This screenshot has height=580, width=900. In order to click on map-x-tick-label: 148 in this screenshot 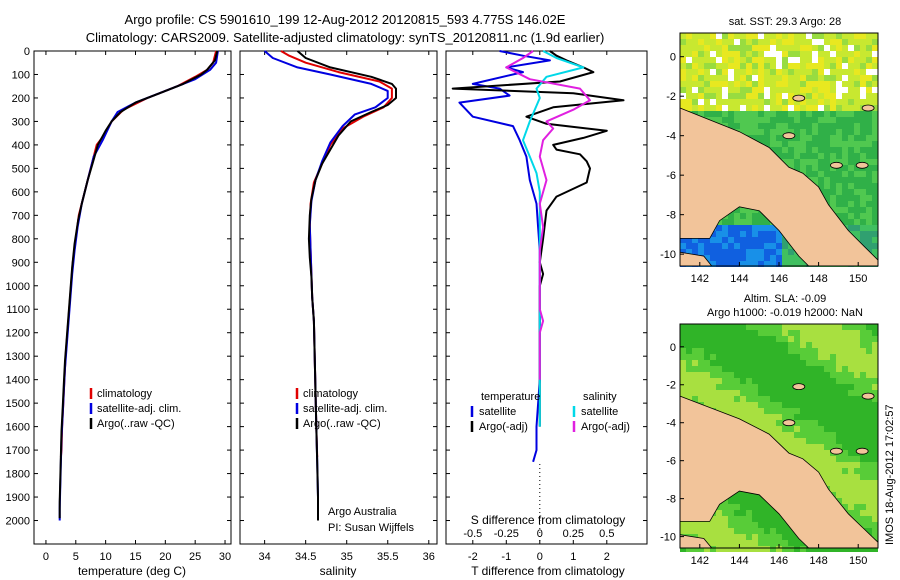, I will do `click(818, 561)`.